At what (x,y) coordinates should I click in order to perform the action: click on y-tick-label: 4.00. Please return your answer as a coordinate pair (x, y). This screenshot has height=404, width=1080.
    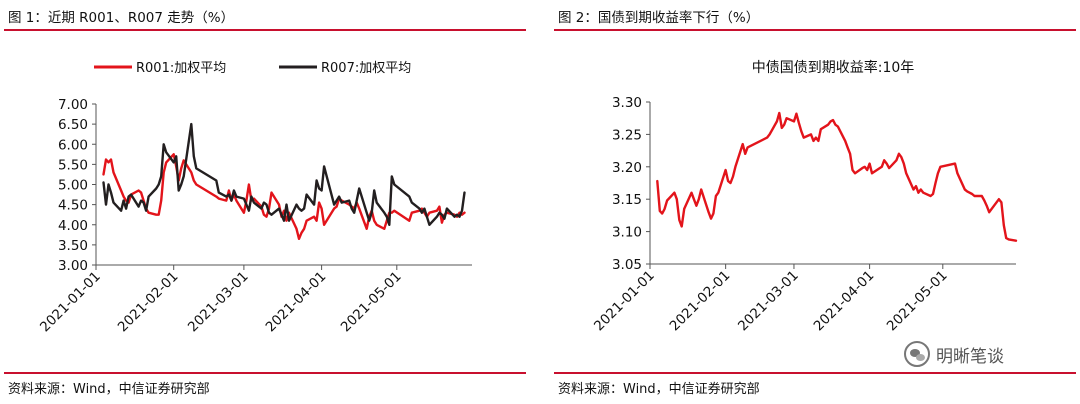
    Looking at the image, I should click on (73, 226).